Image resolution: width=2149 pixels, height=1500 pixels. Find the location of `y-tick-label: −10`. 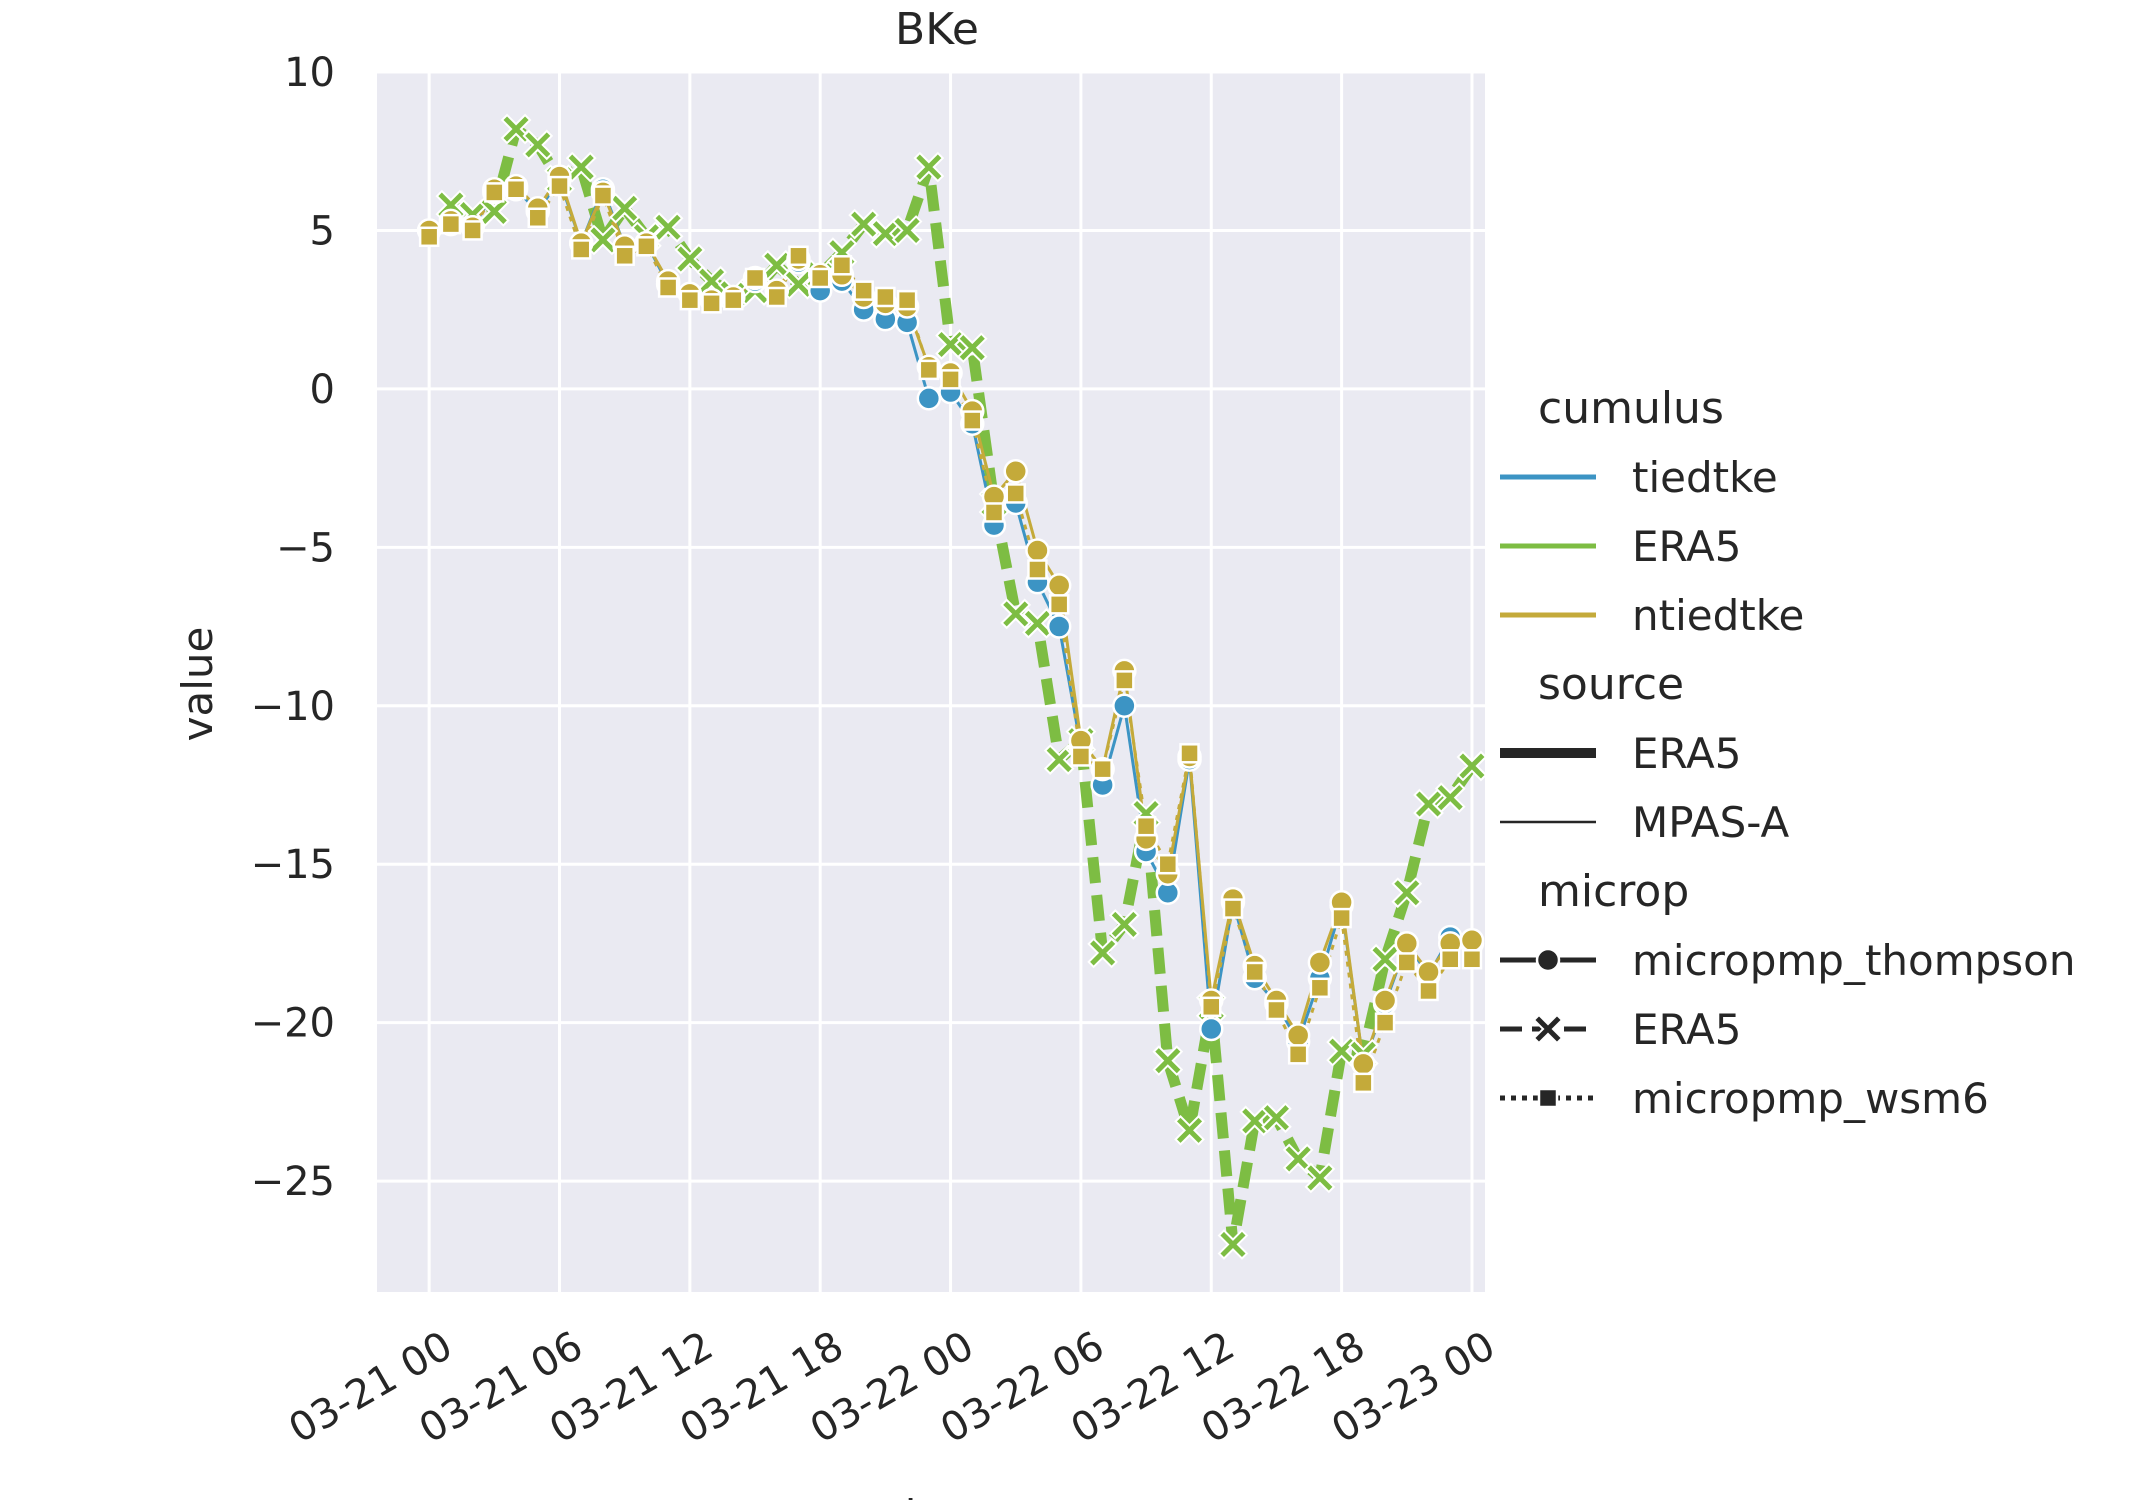

y-tick-label: −10 is located at coordinates (293, 707).